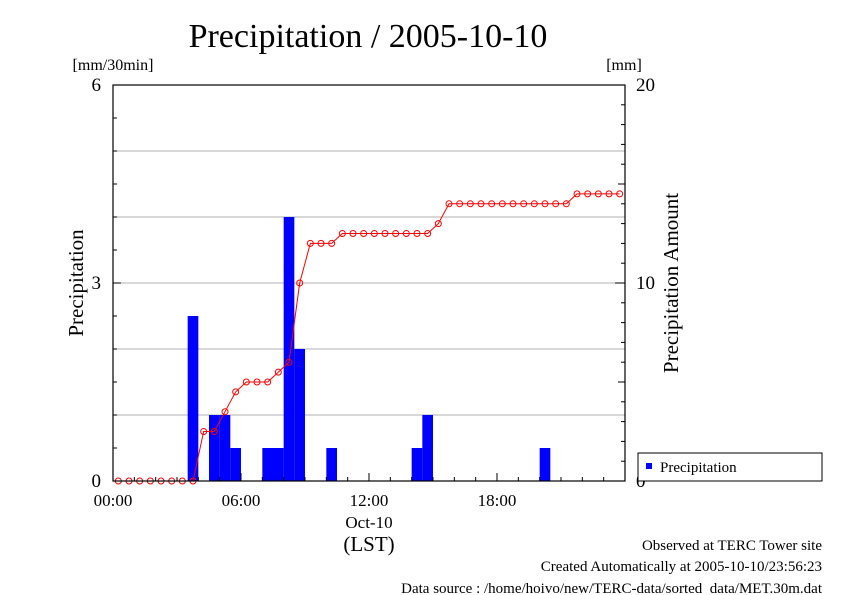  Describe the element at coordinates (368, 36) in the screenshot. I see `chart-title: Precipitation / 2005-10-10` at that location.